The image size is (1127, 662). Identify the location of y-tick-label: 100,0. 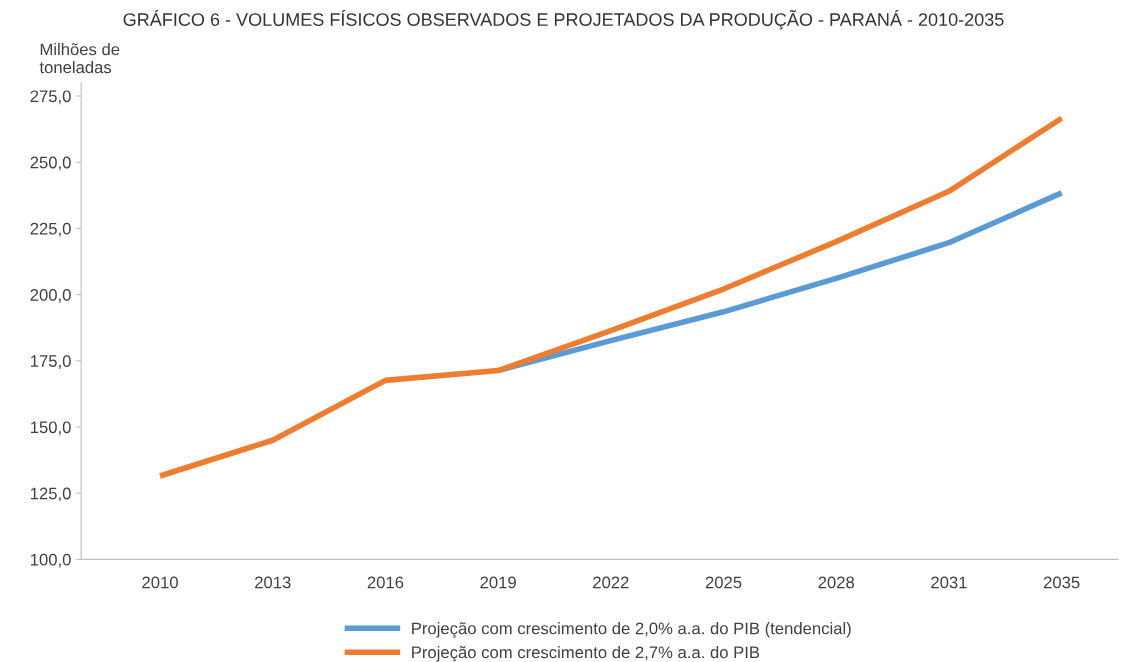
(50, 560).